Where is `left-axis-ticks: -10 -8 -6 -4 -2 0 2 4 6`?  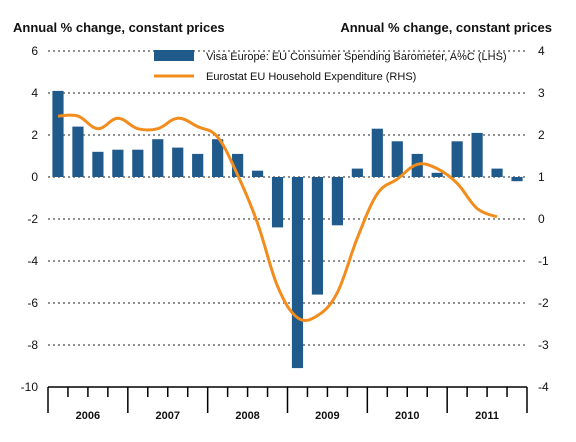 left-axis-ticks: -10 -8 -6 -4 -2 0 2 4 6 is located at coordinates (30, 219).